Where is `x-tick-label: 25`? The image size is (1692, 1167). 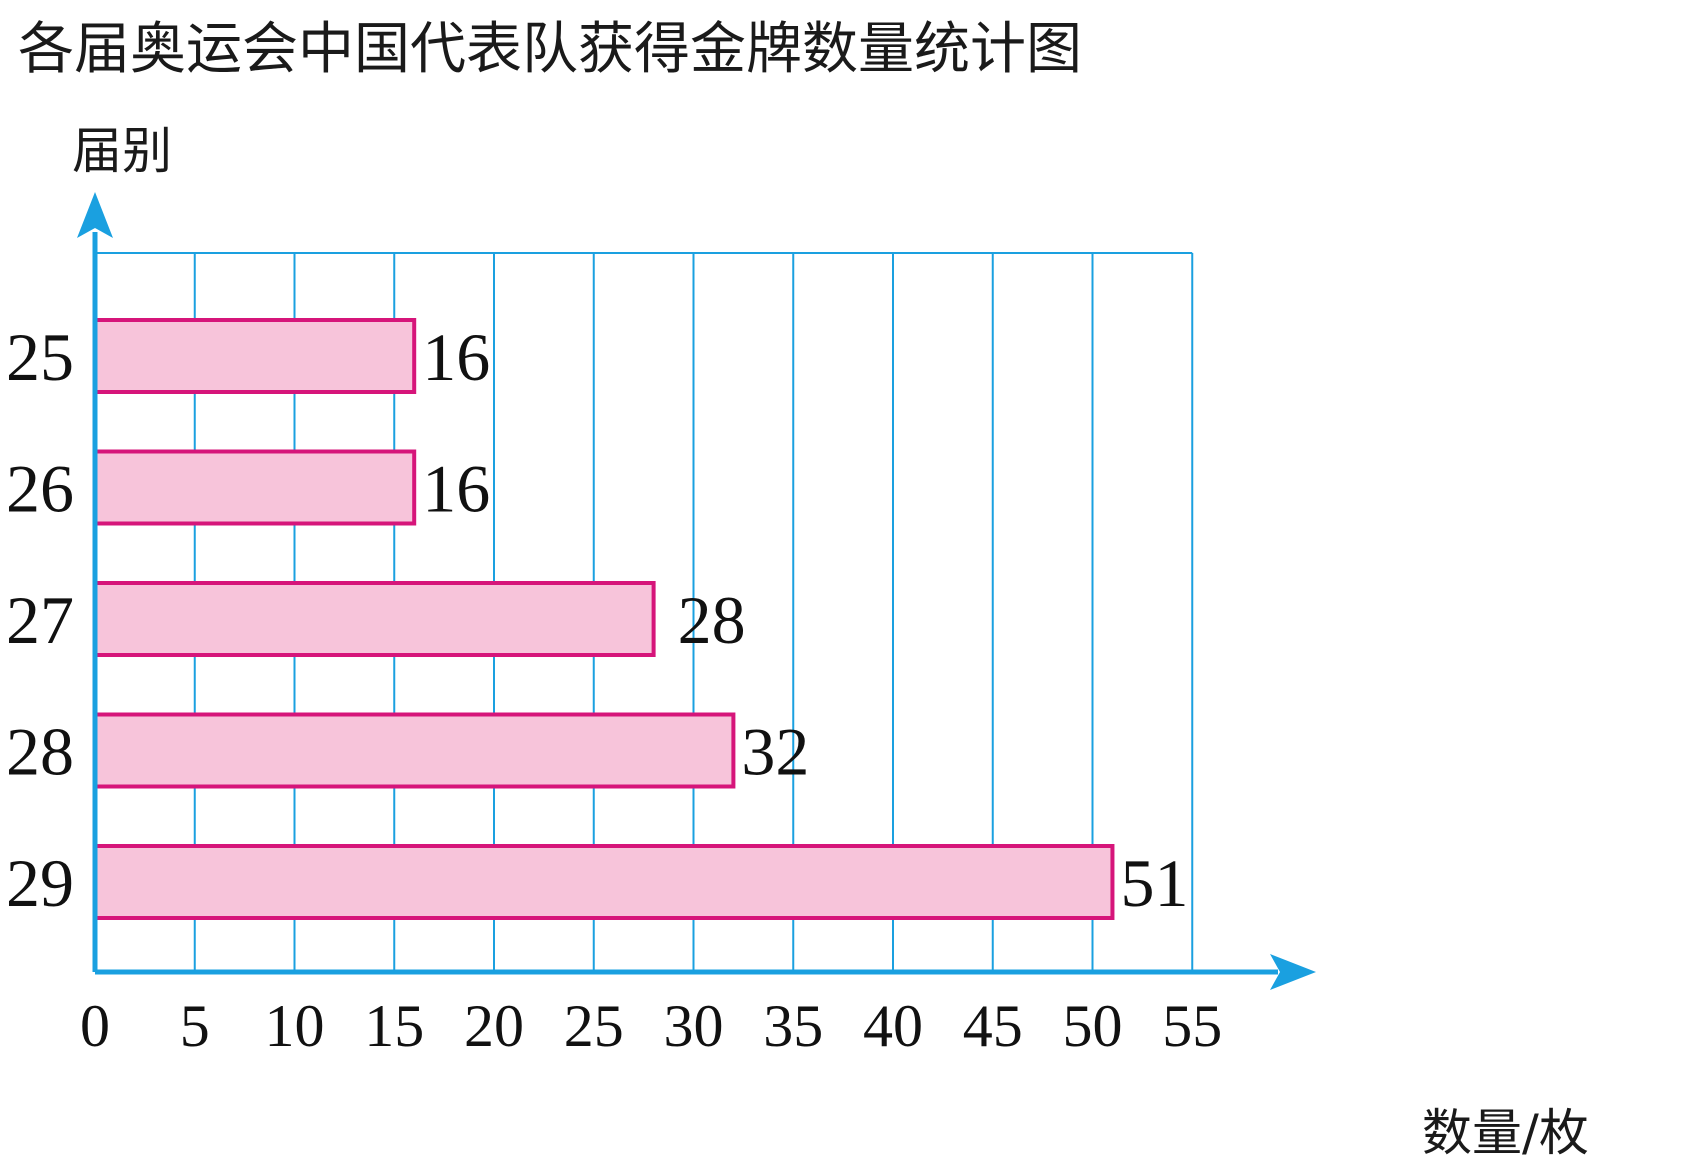 x-tick-label: 25 is located at coordinates (594, 1026).